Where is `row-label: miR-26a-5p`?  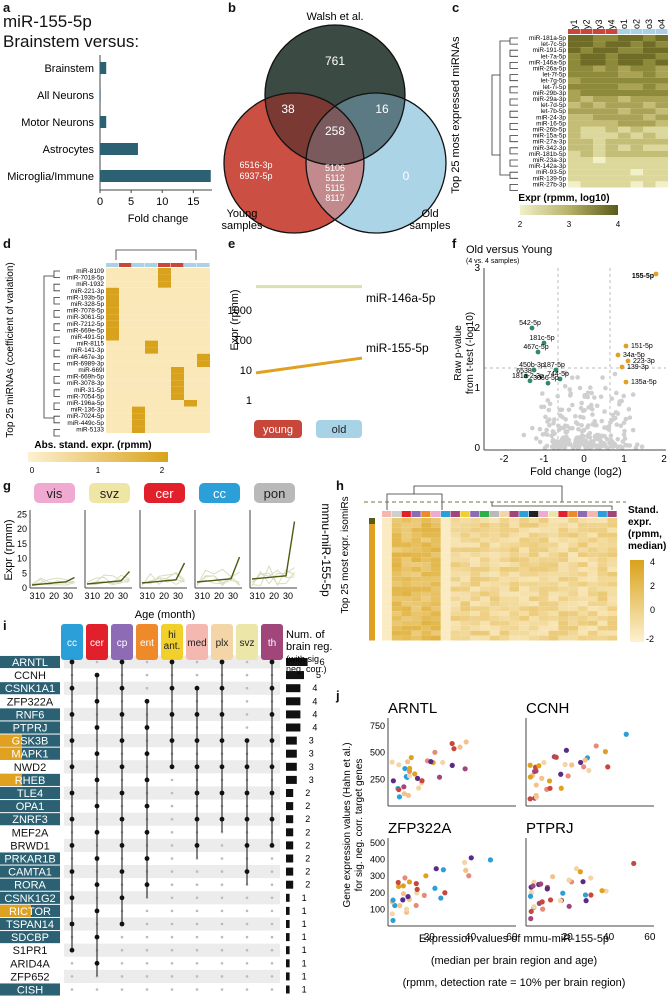
row-label: miR-26a-5p is located at coordinates (550, 69).